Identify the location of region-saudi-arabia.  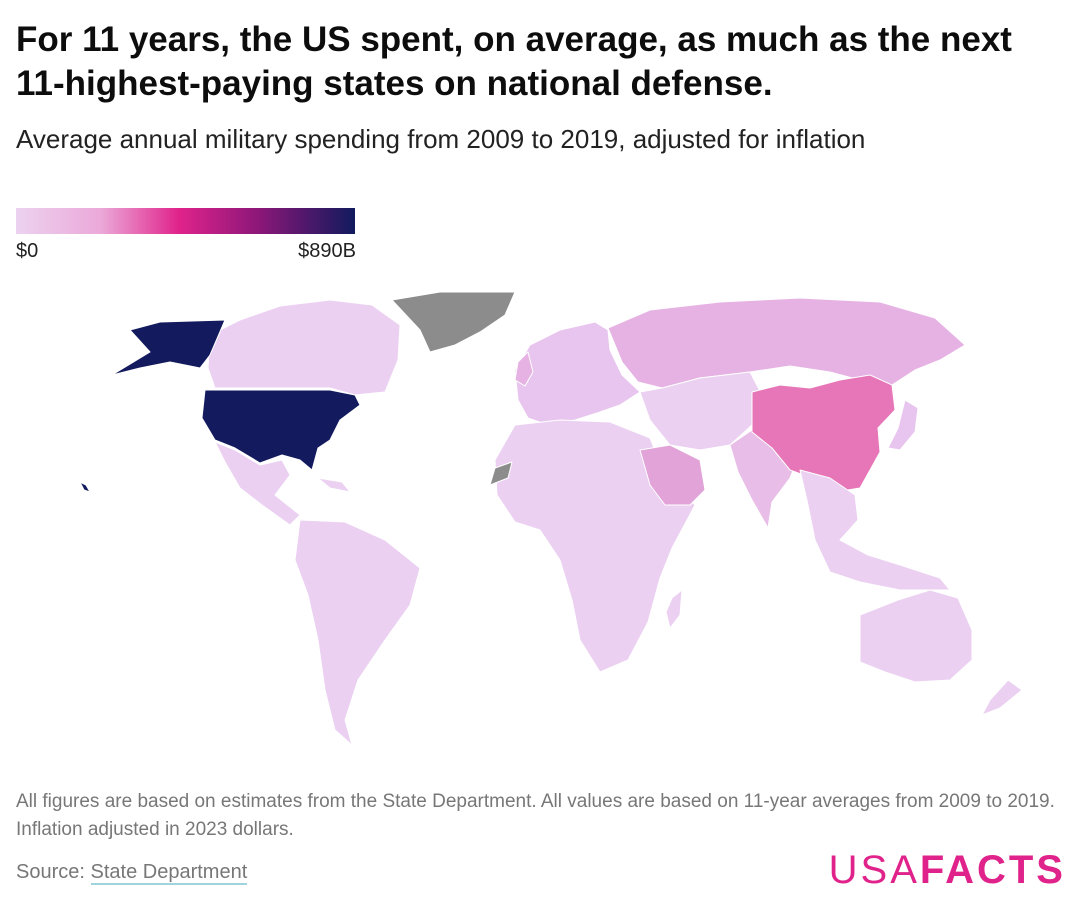
(672, 475).